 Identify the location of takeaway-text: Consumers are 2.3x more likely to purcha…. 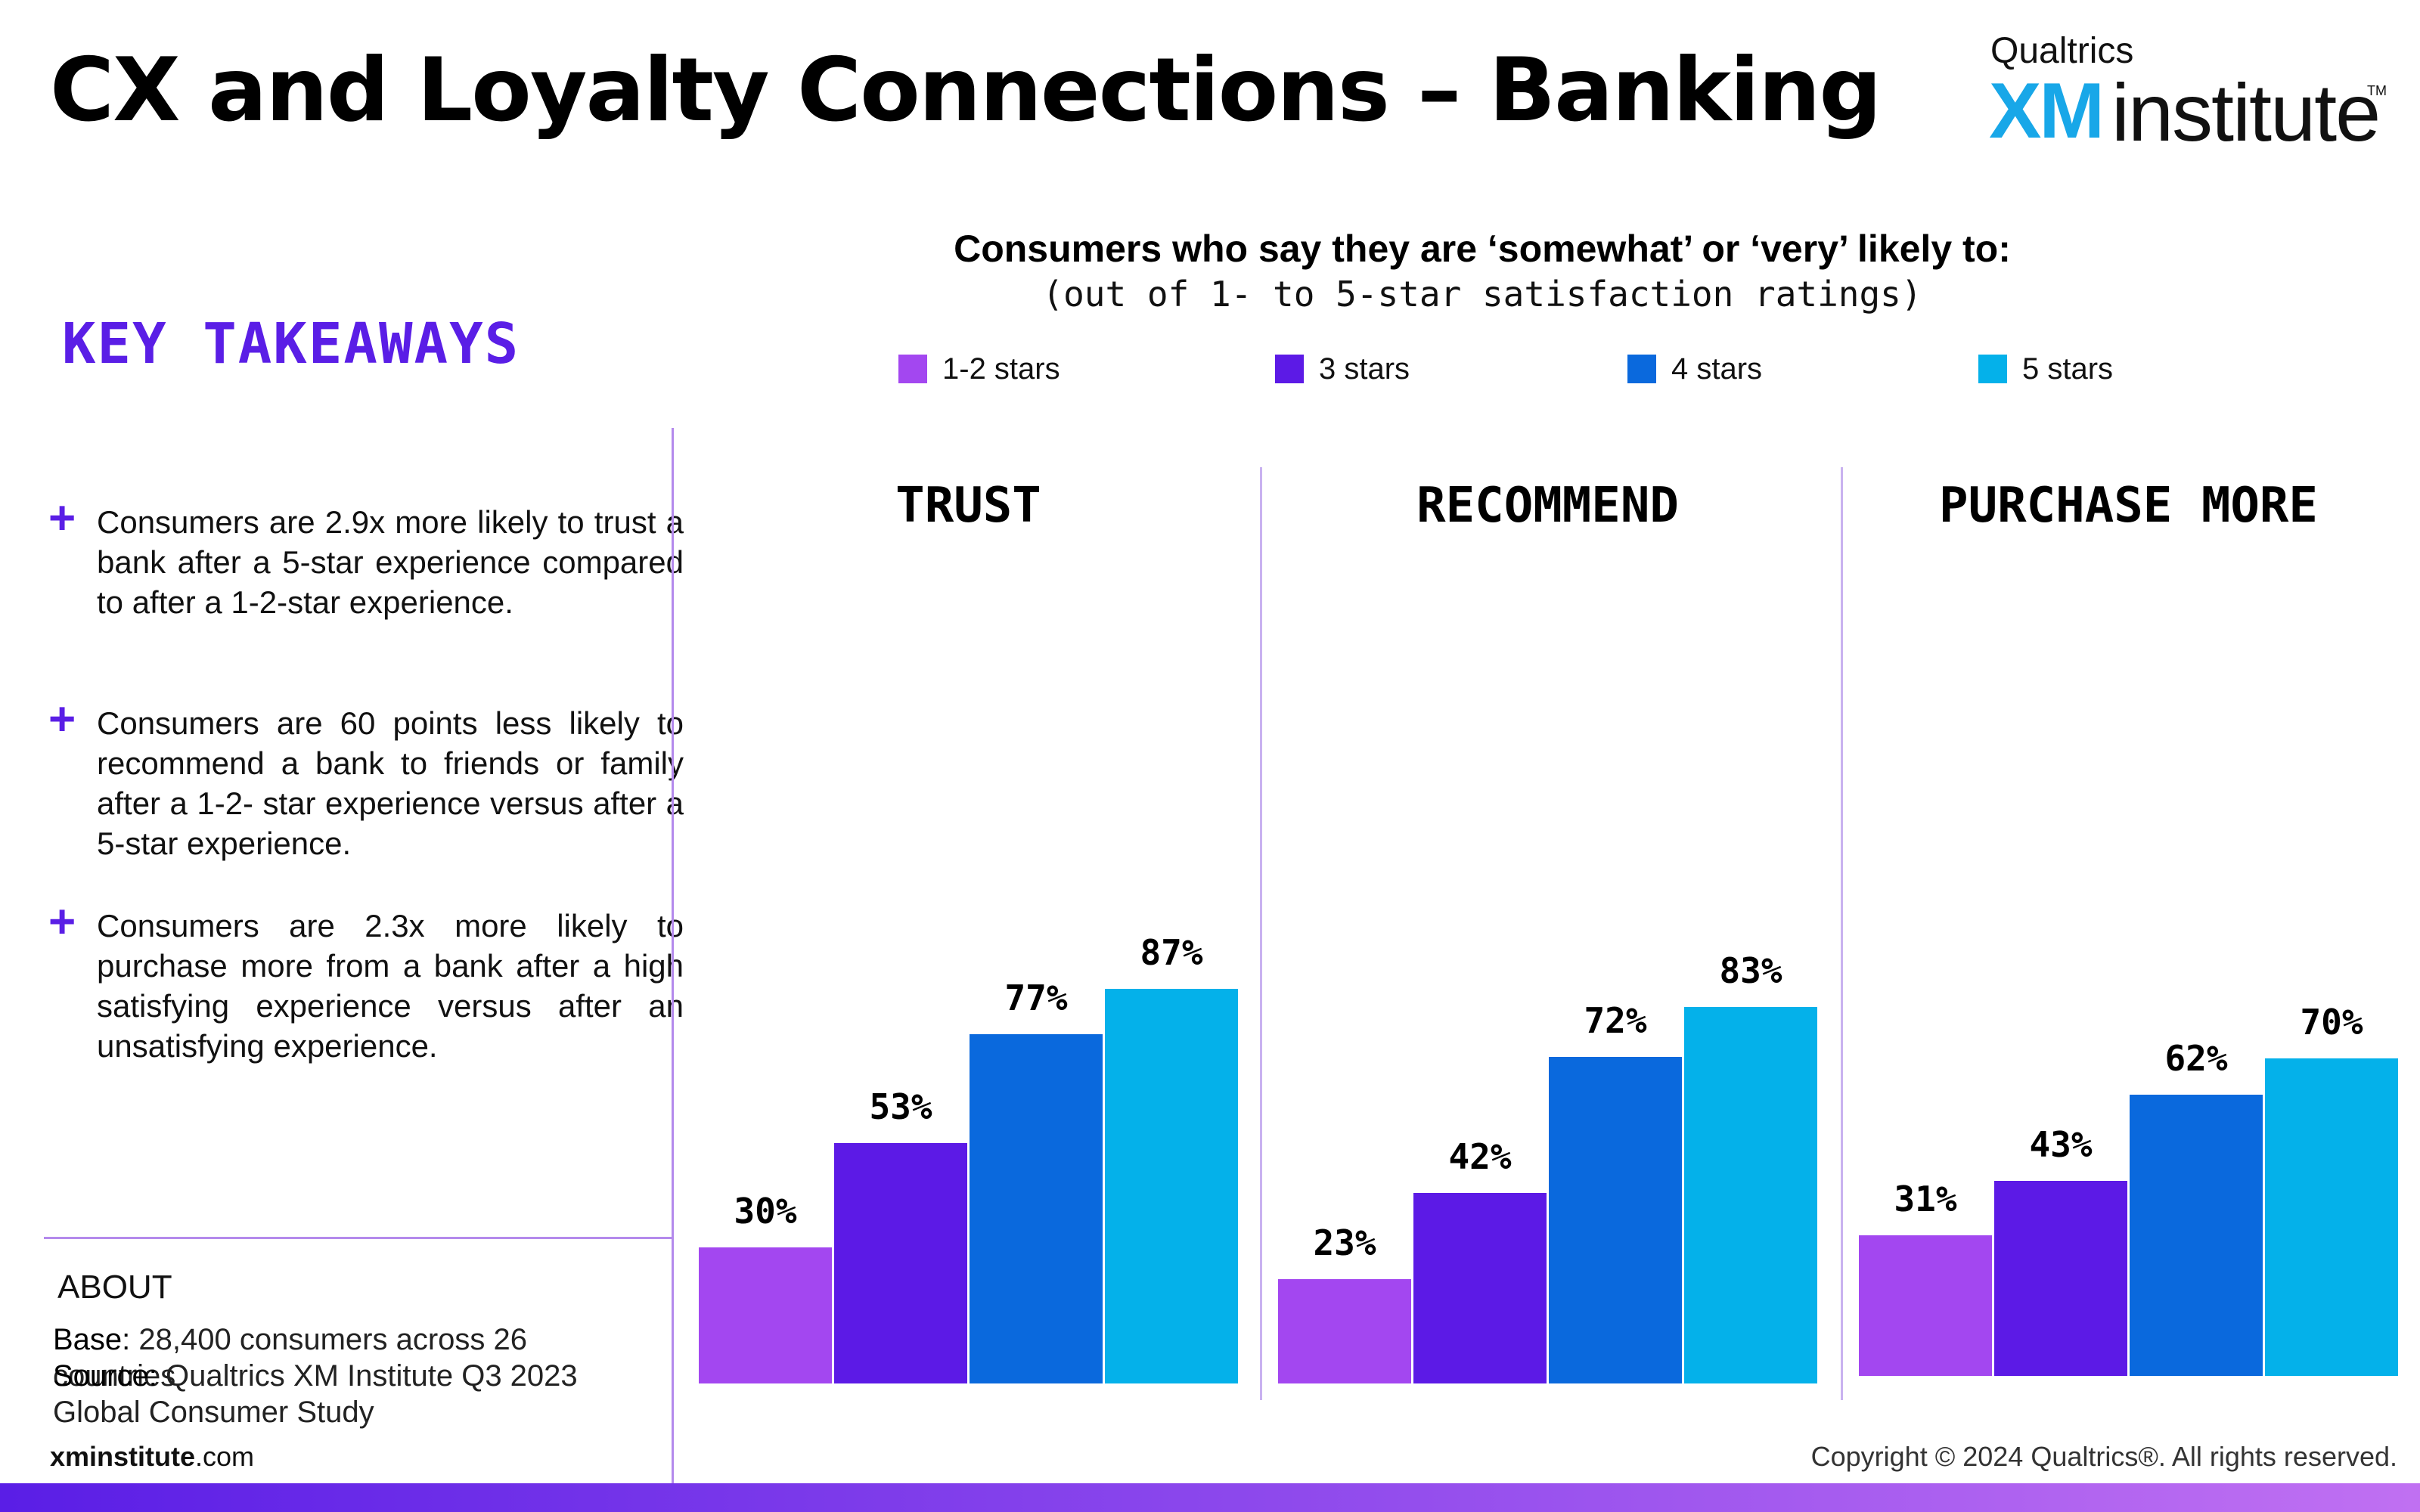
(390, 986).